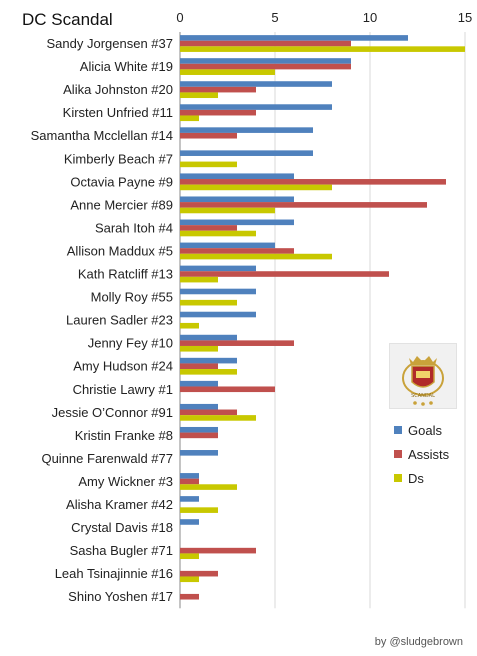 The width and height of the screenshot is (477, 656). I want to click on category-label: Shino Yoshen #17, so click(120, 596).